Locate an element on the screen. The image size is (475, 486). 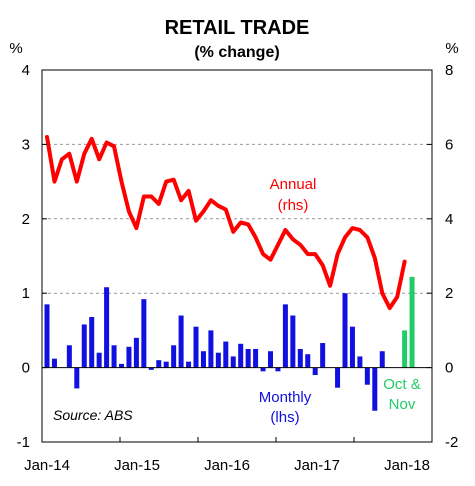
right-tick-label: -2 is located at coordinates (451, 442).